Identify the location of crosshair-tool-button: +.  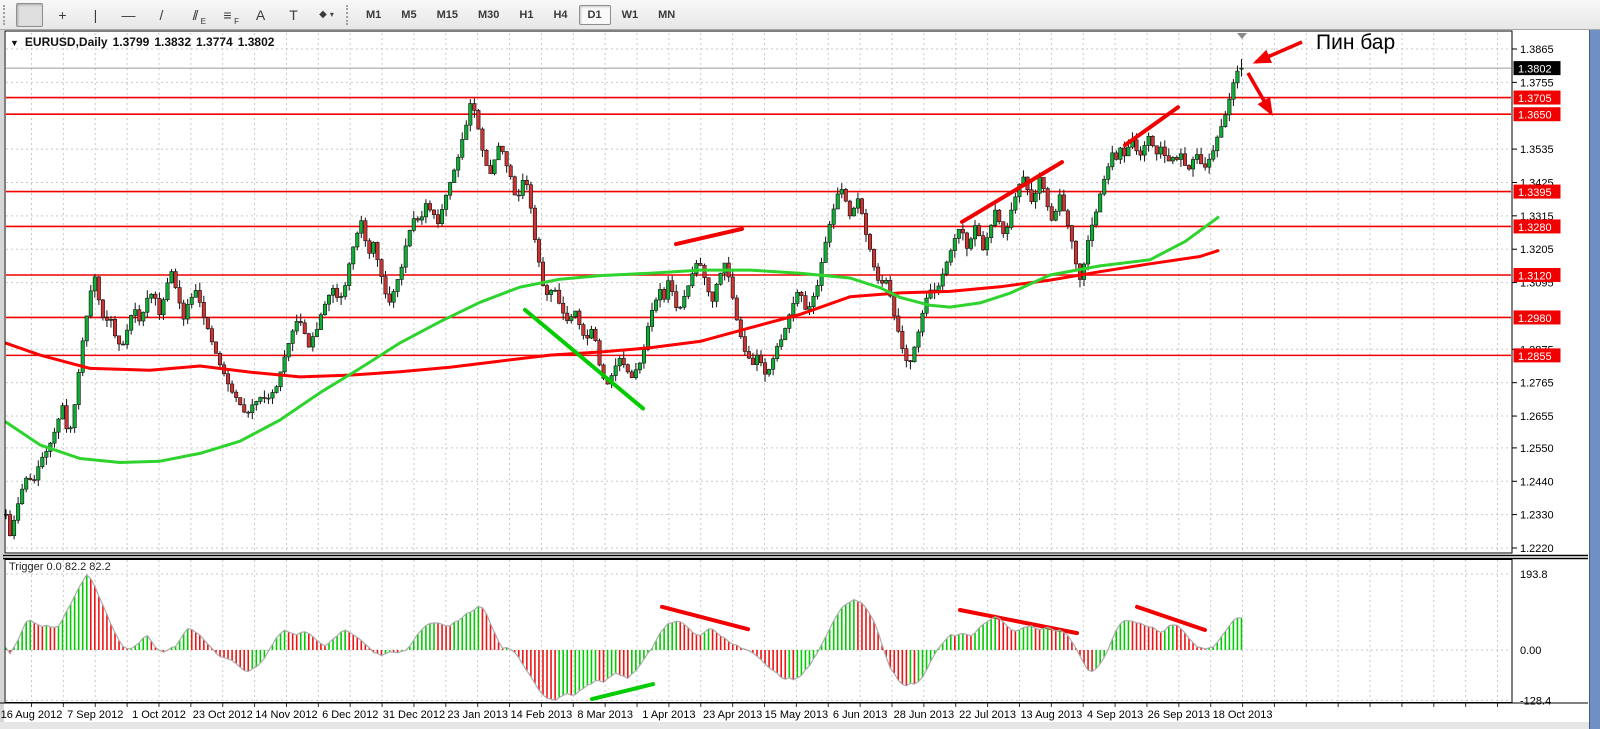
(62, 15).